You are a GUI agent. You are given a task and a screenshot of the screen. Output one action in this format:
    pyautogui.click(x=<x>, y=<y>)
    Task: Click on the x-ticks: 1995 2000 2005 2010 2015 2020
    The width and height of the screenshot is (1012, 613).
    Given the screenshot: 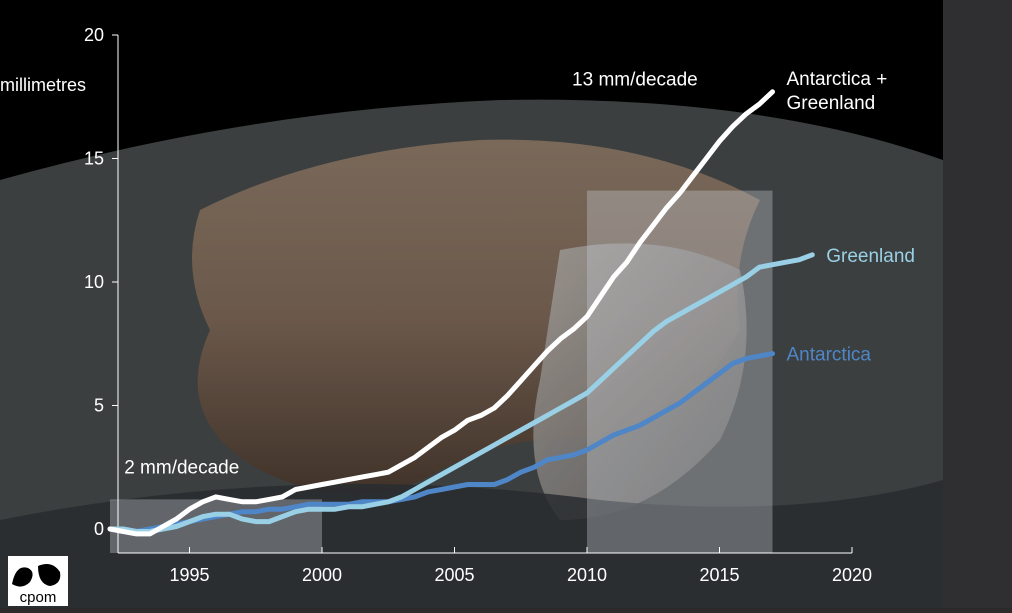 What is the action you would take?
    pyautogui.click(x=520, y=566)
    